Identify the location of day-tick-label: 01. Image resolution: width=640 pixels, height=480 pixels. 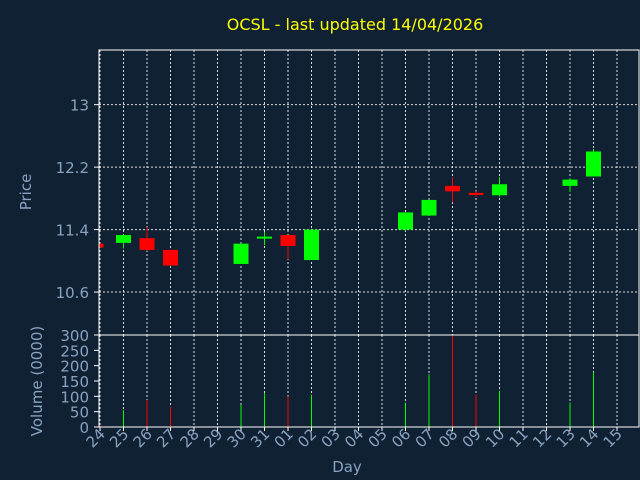
(284, 438).